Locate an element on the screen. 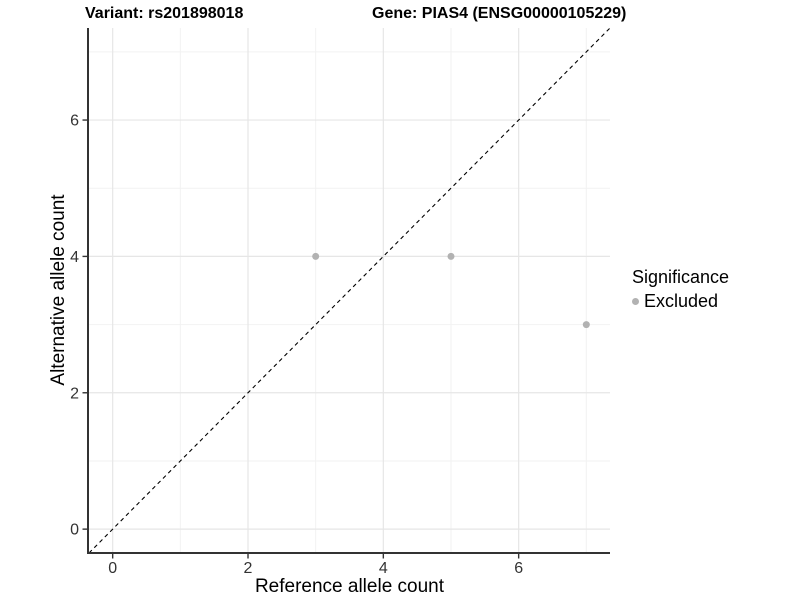 The height and width of the screenshot is (600, 800). y-tick-label: 4 is located at coordinates (74, 257).